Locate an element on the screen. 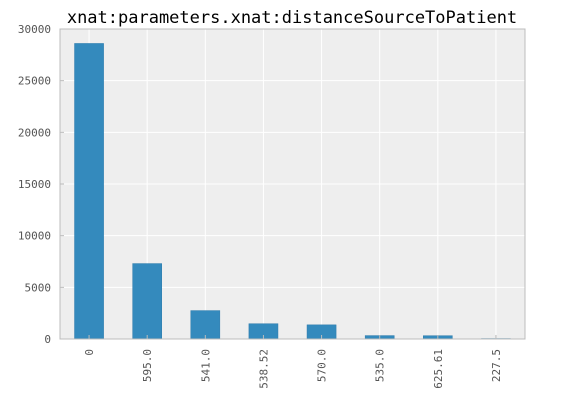 This screenshot has width=566, height=413. y-tick-label: 25000 is located at coordinates (34, 81).